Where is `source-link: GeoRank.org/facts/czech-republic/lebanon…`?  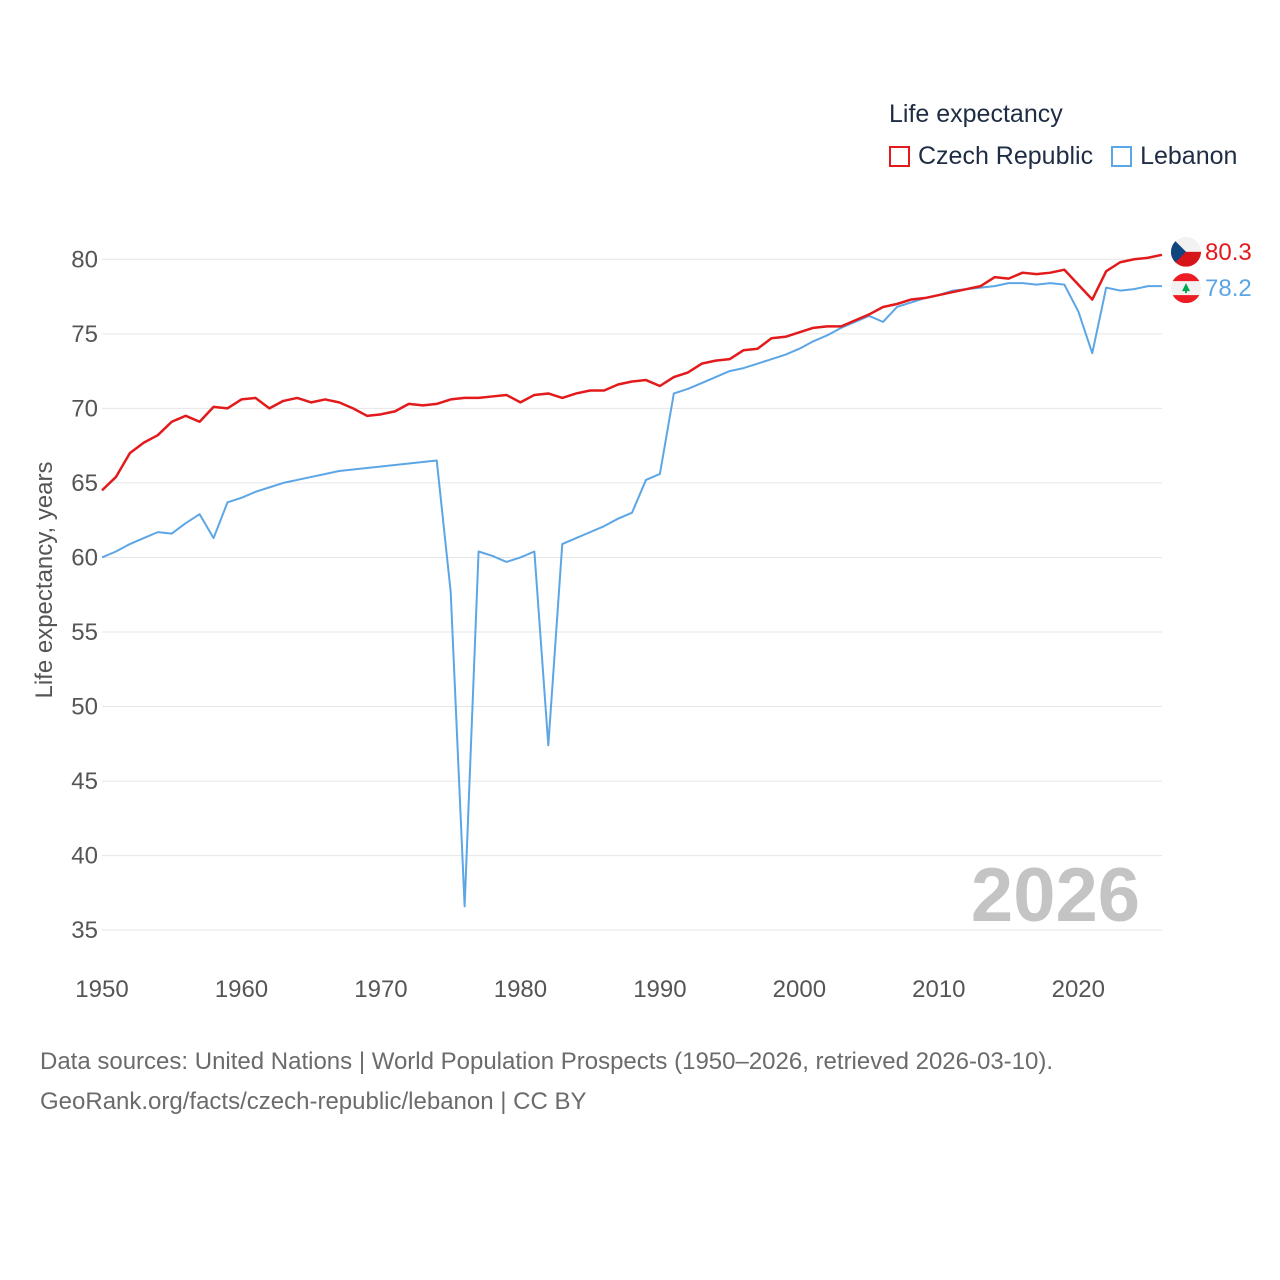
source-link: GeoRank.org/facts/czech-republic/lebanon… is located at coordinates (313, 1101).